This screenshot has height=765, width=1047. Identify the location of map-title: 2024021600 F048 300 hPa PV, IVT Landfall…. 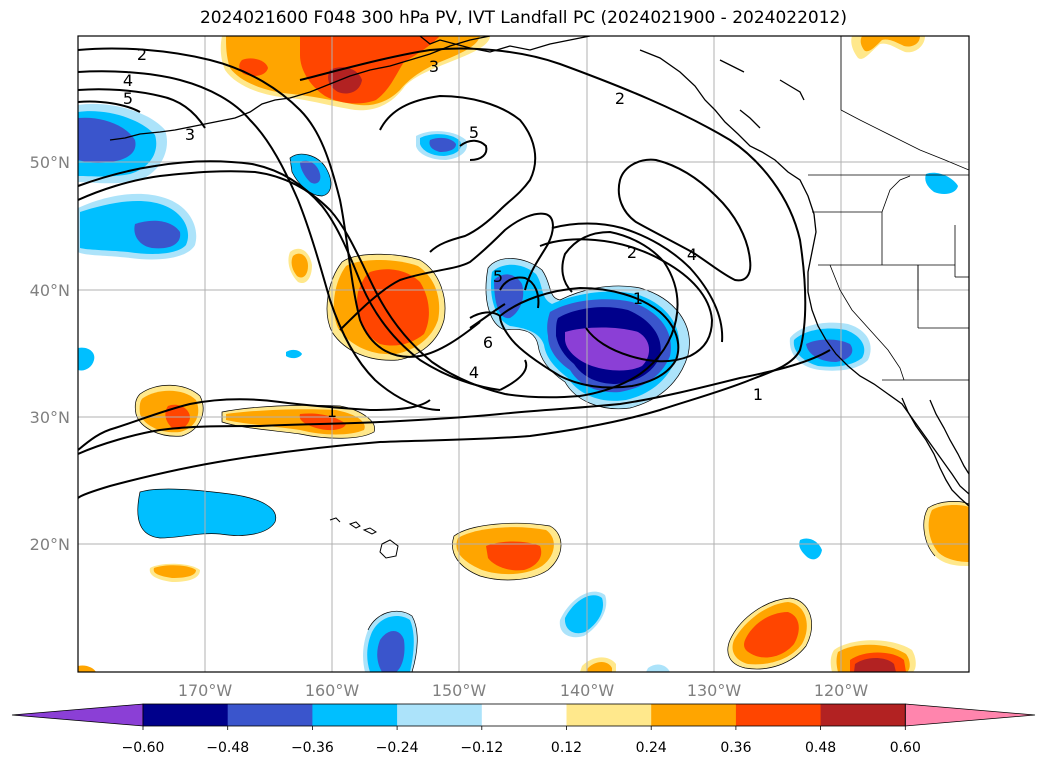
(523, 18).